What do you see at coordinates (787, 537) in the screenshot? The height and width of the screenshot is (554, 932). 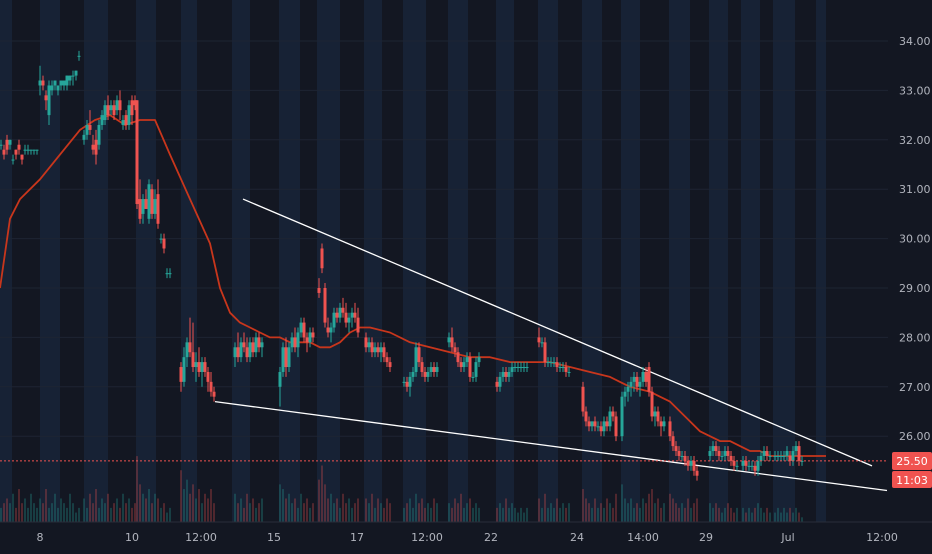 I see `x-tick-label: Jul` at bounding box center [787, 537].